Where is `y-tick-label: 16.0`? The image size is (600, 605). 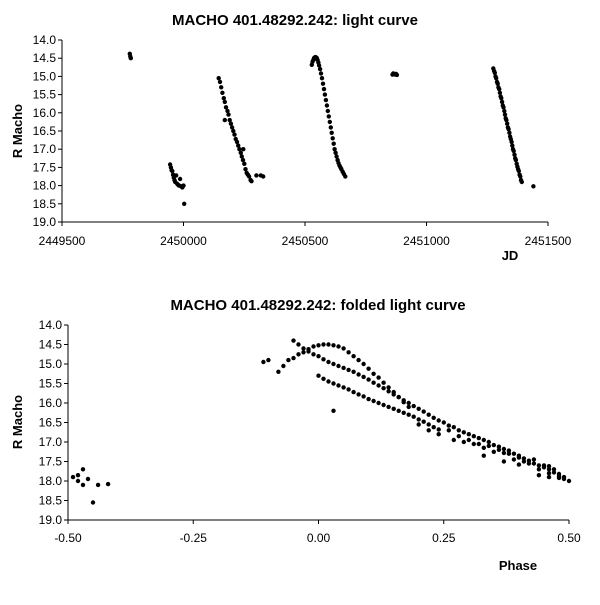
y-tick-label: 16.0 is located at coordinates (51, 403).